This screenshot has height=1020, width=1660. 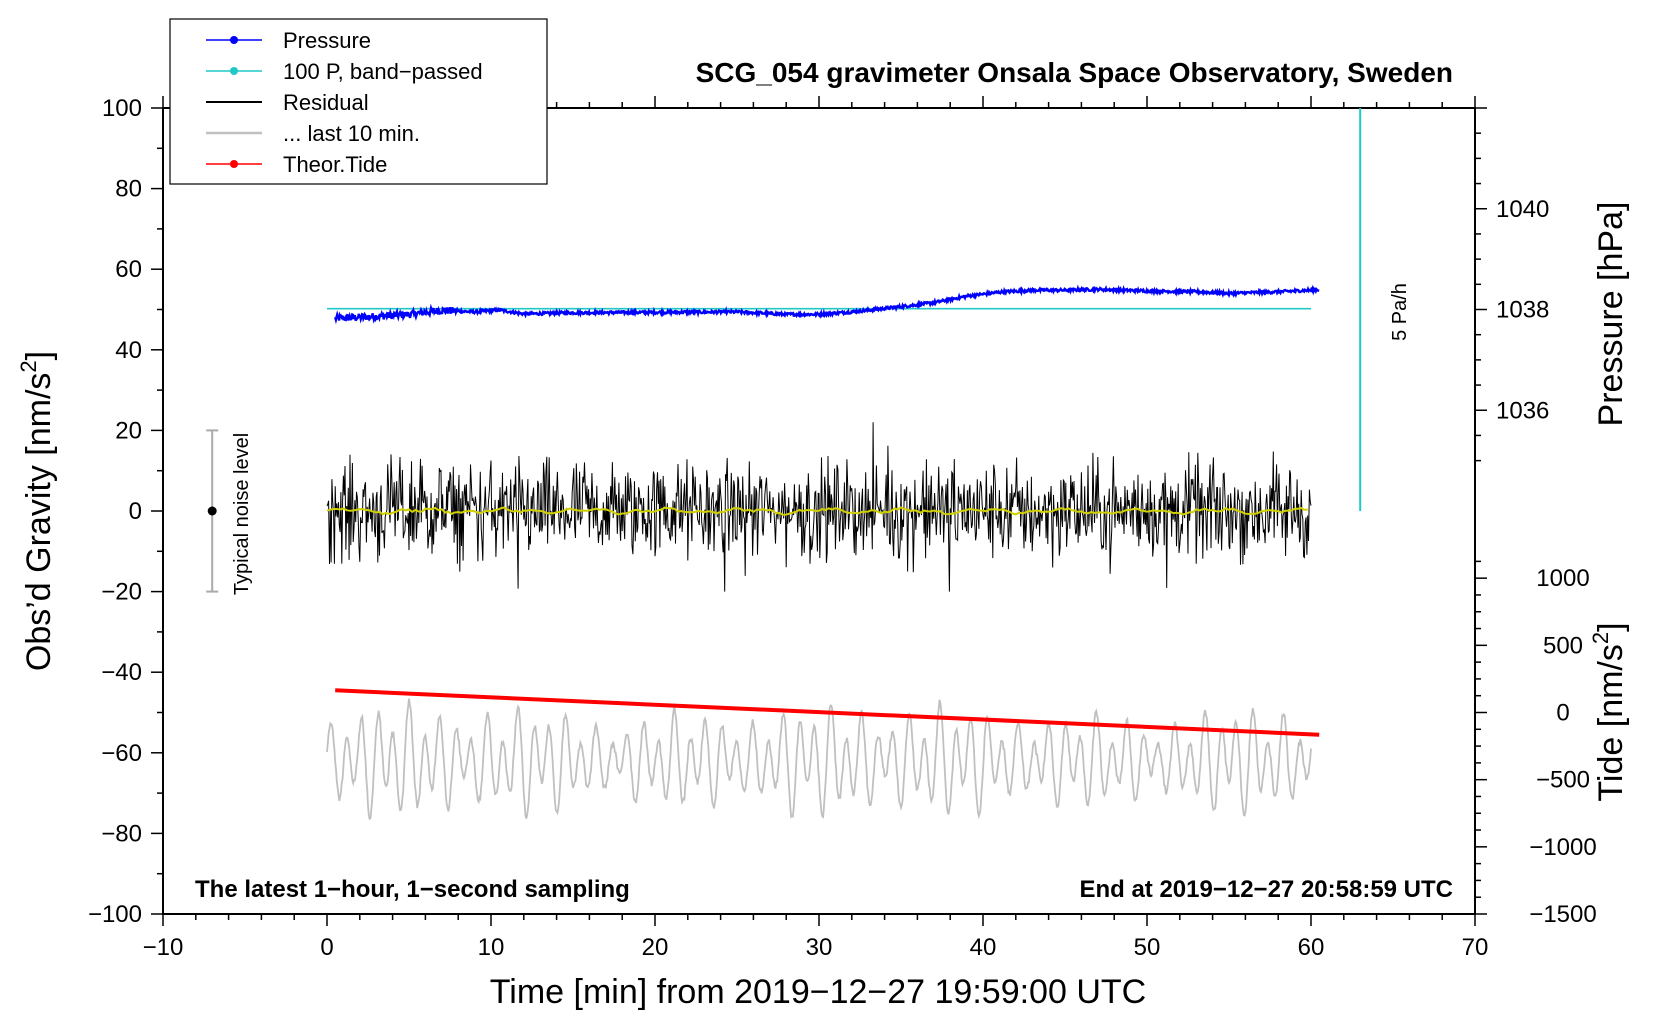 What do you see at coordinates (234, 71) in the screenshot?
I see `legend-marker-band-passed` at bounding box center [234, 71].